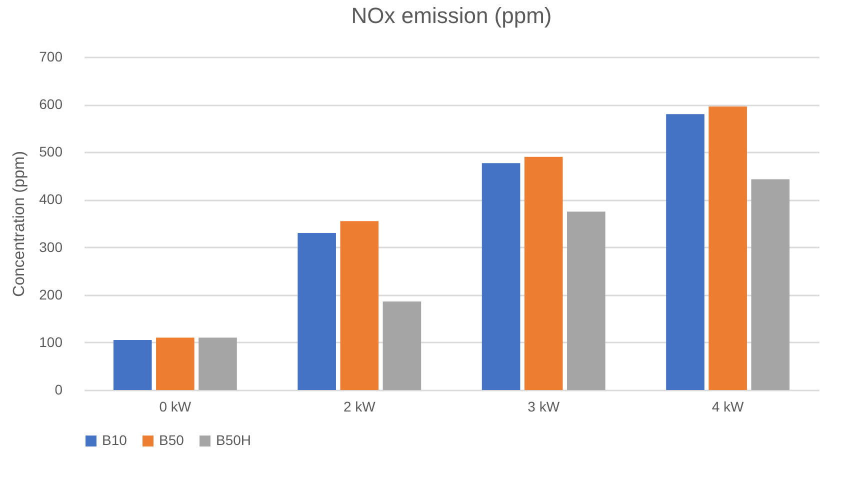 The height and width of the screenshot is (501, 842). I want to click on y-tick-label: 600, so click(51, 104).